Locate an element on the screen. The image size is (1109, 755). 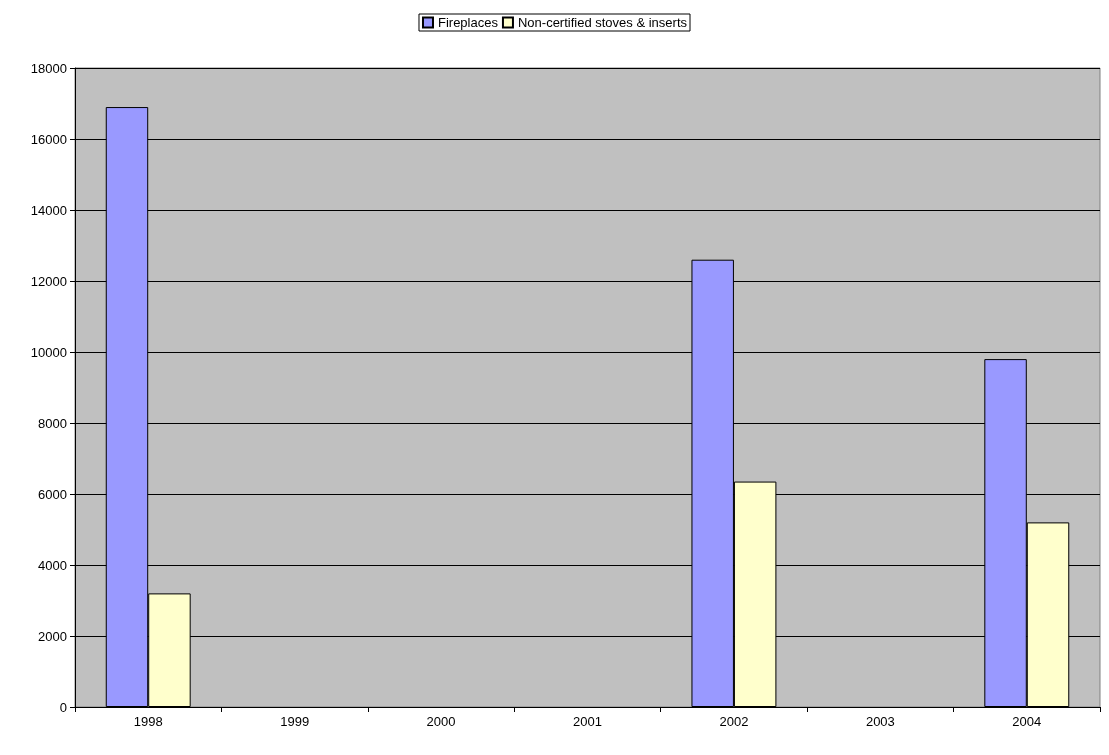
y-tick-label: 2000 is located at coordinates (52, 636).